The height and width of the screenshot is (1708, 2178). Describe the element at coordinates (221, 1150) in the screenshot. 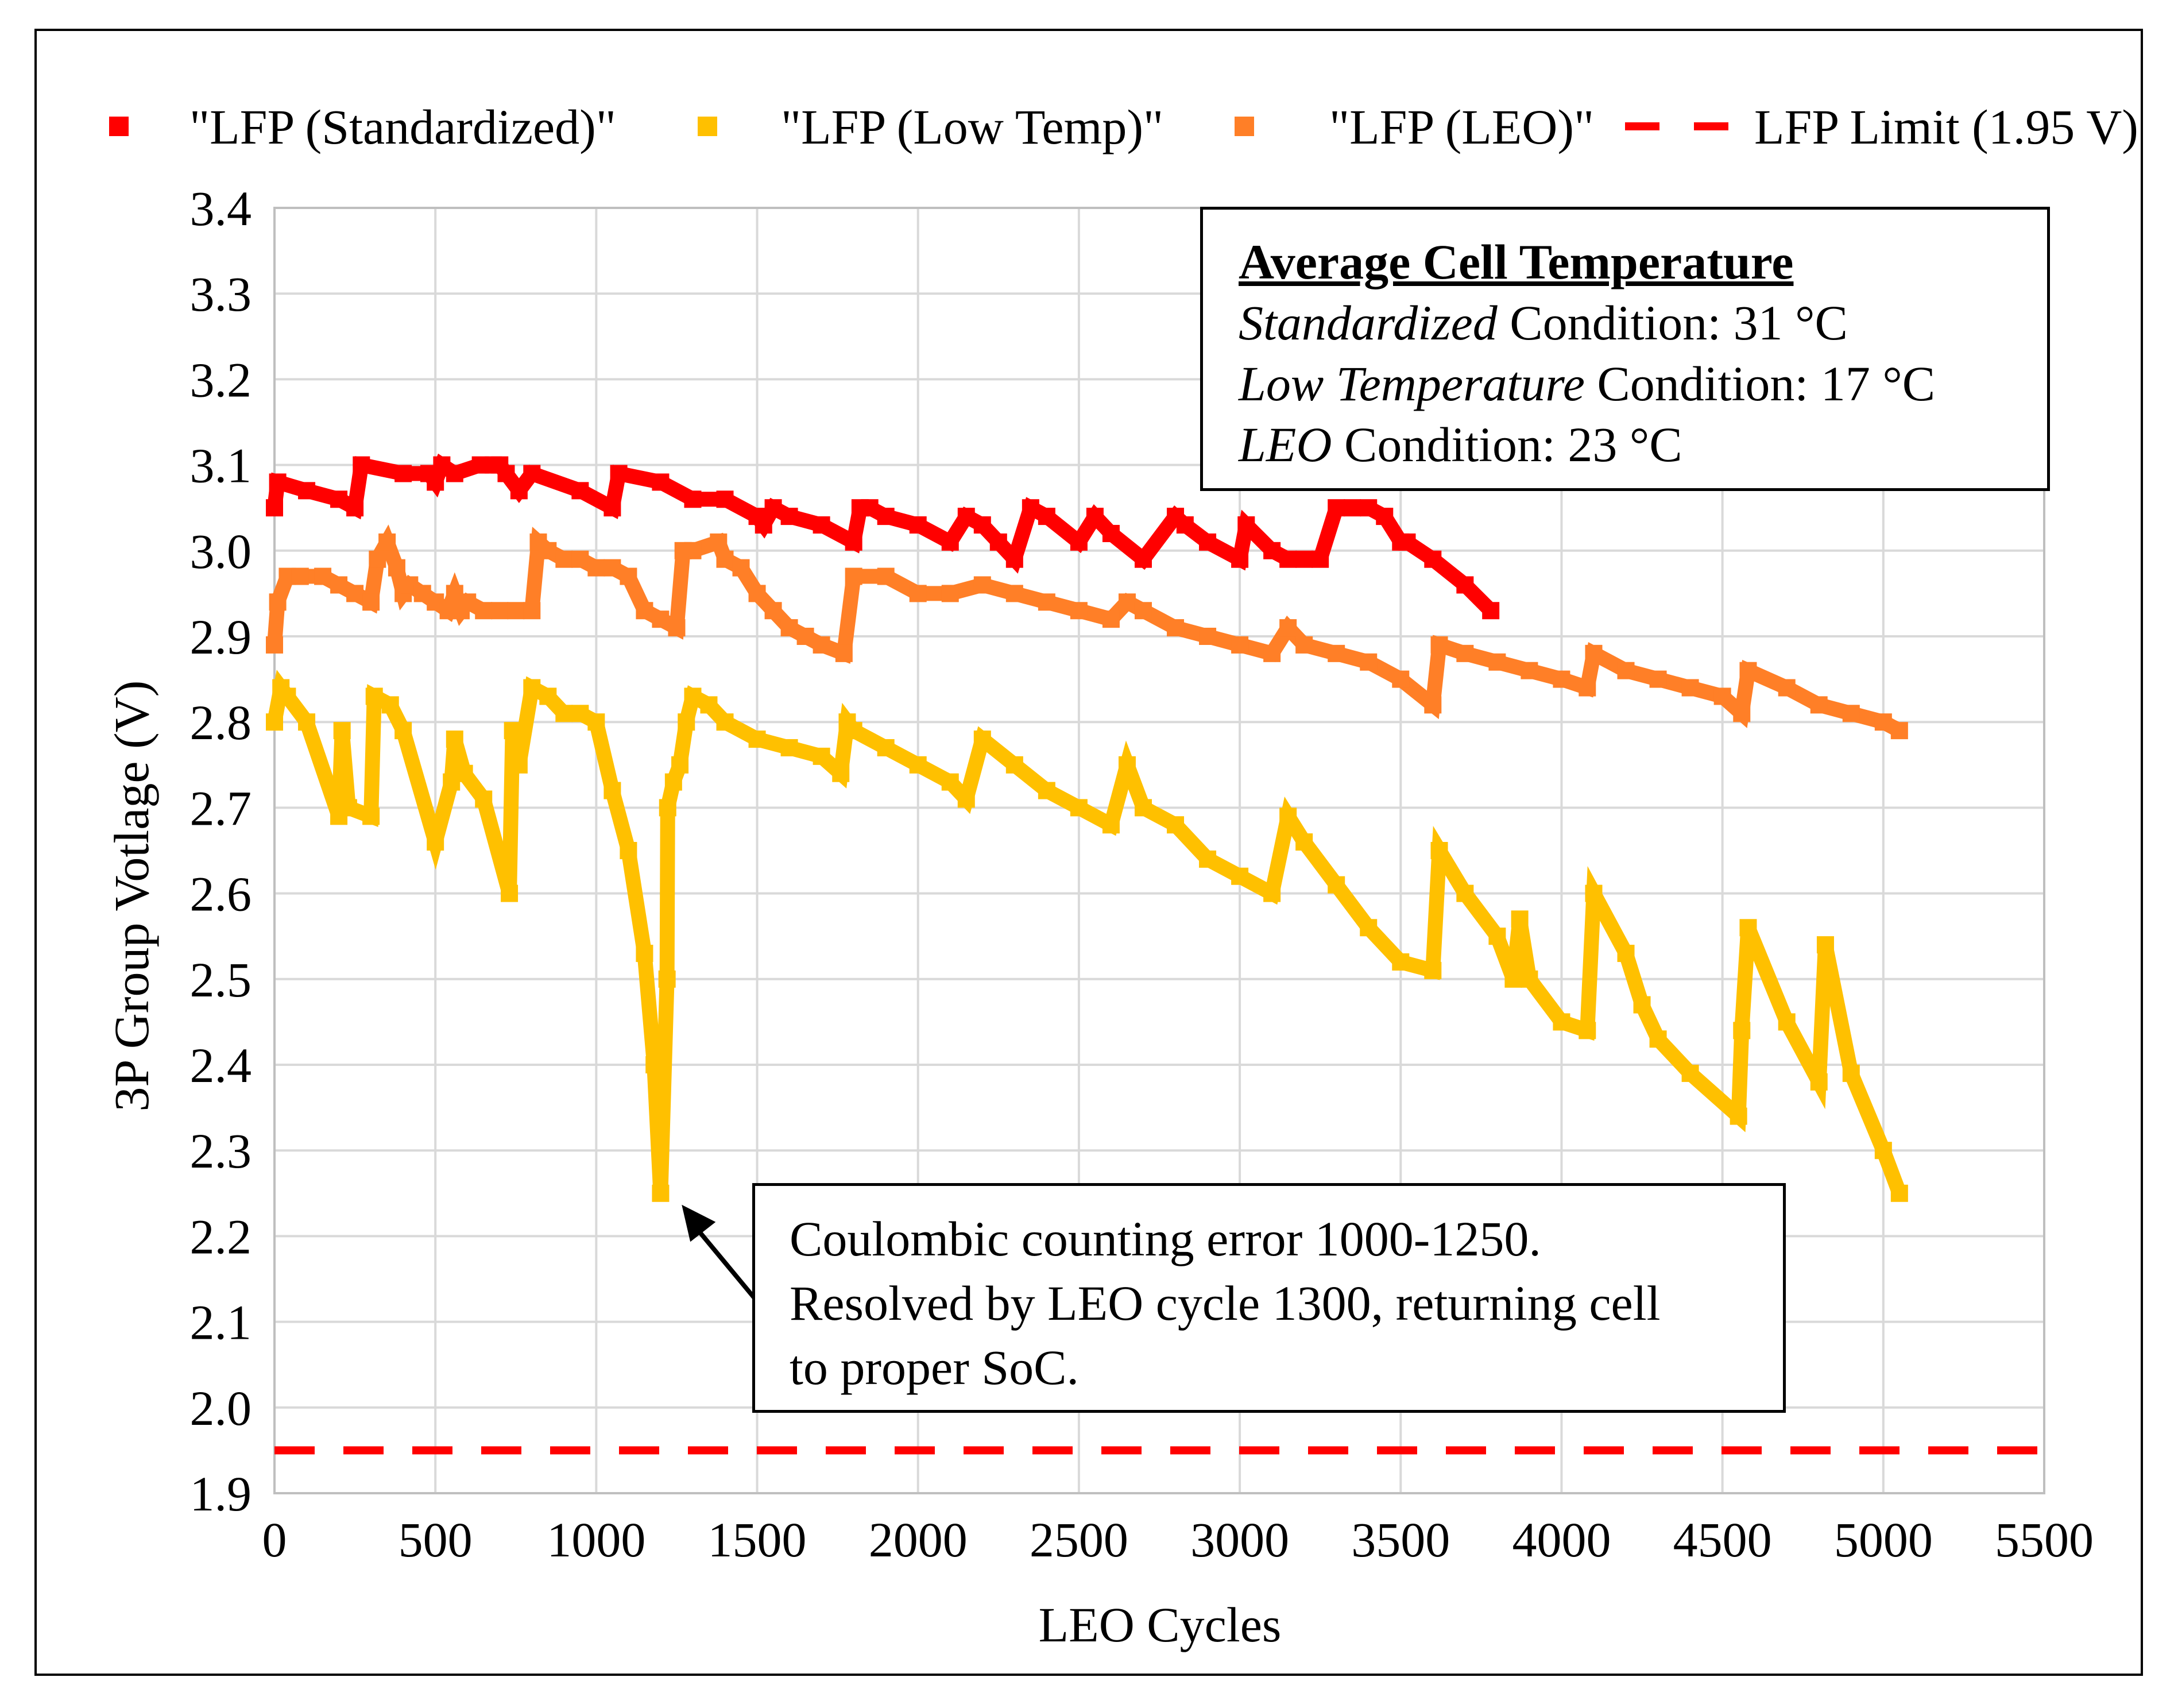

I see `y-tick-label: 2.3` at that location.